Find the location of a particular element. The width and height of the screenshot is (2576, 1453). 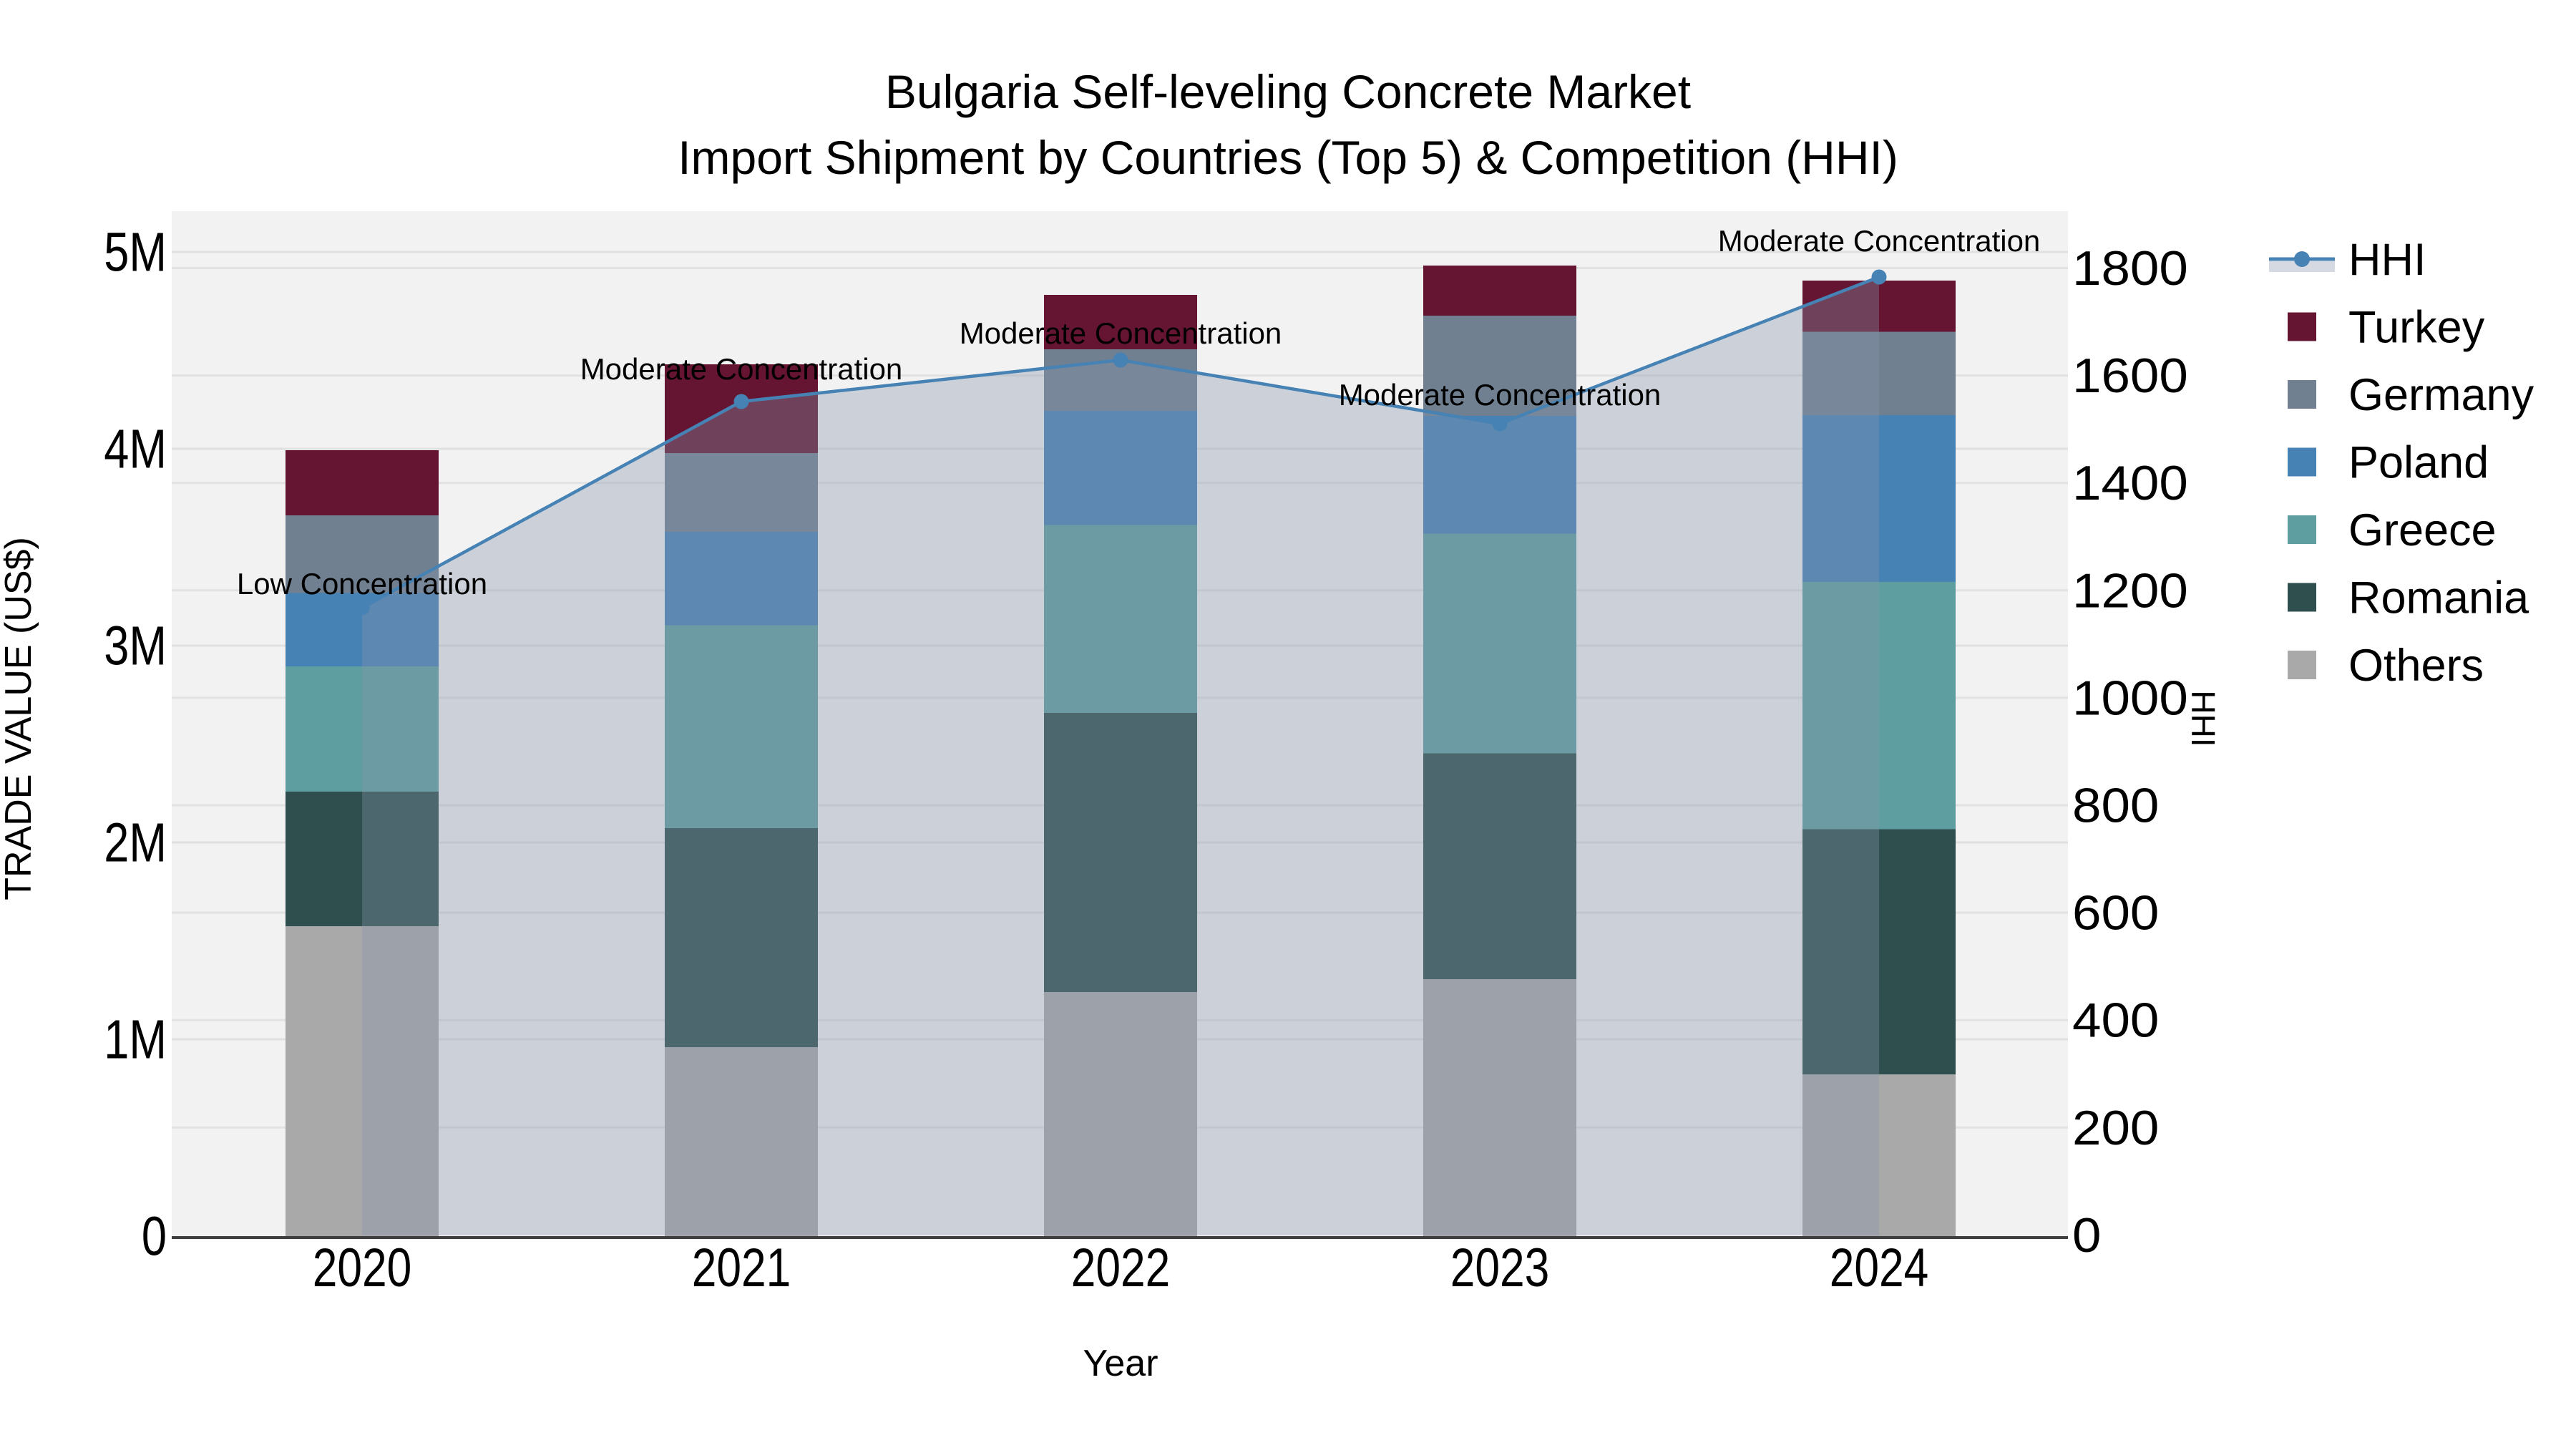

svg-text: 2023 is located at coordinates (1500, 1267).